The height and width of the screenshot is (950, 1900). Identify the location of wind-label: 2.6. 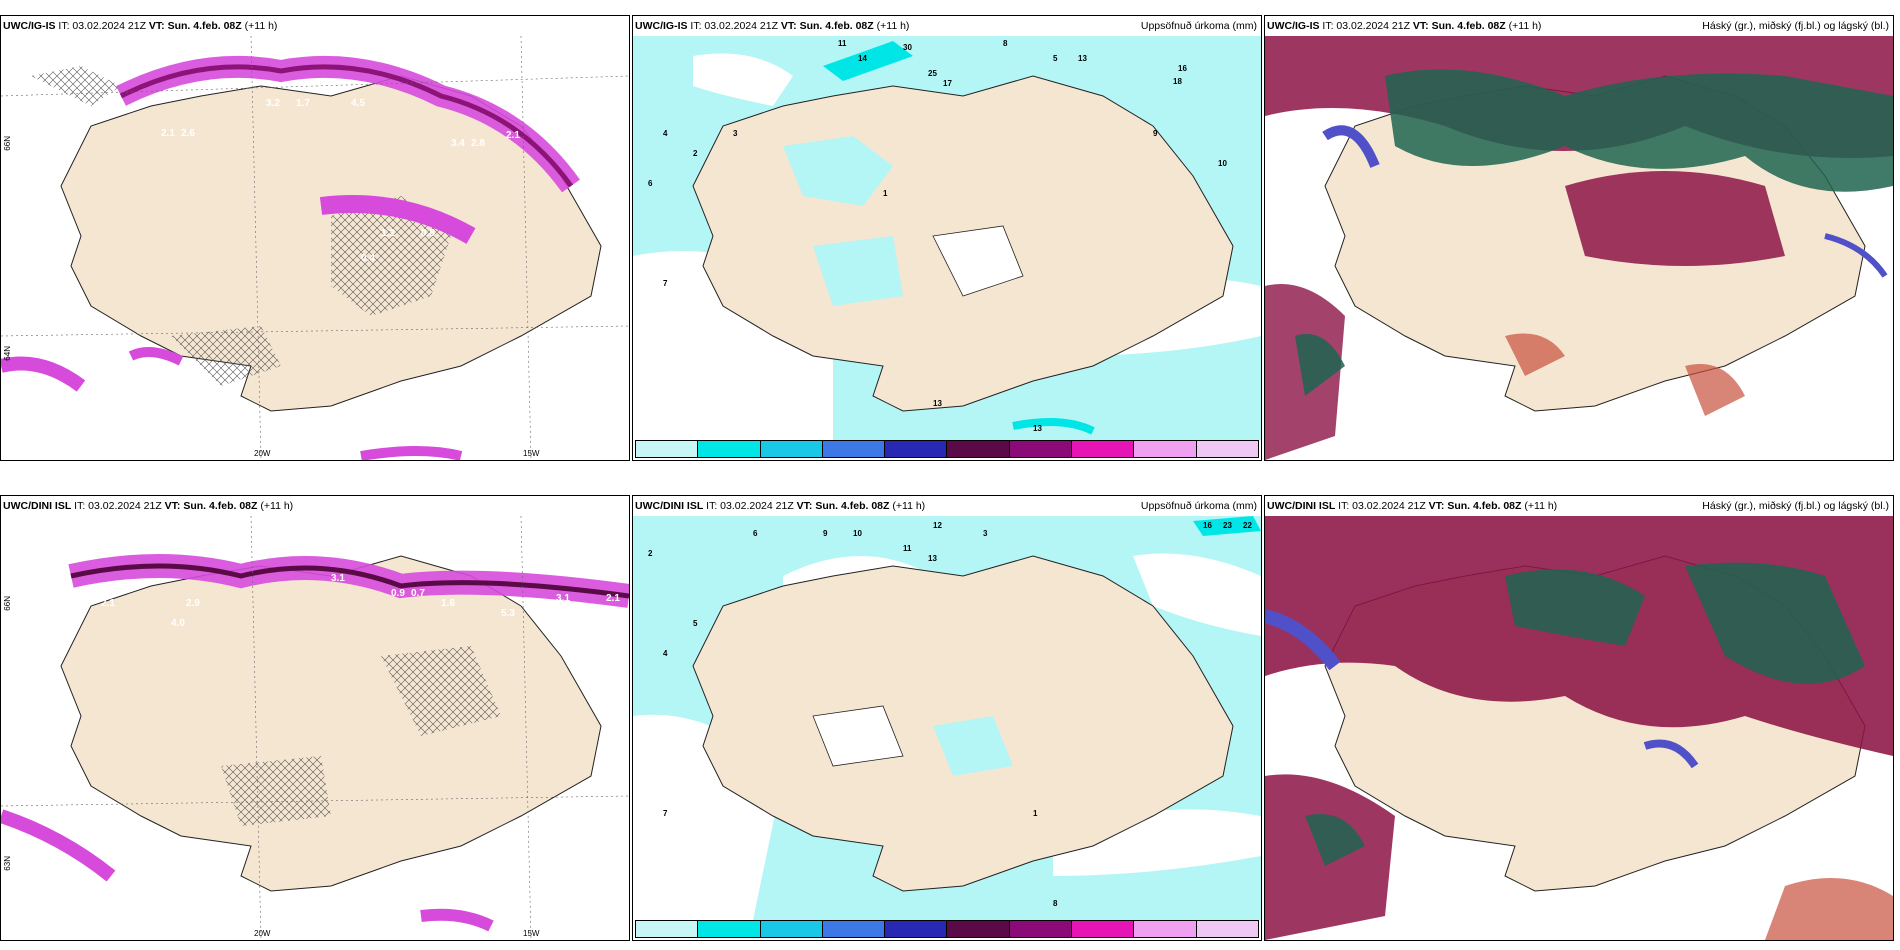
(188, 133).